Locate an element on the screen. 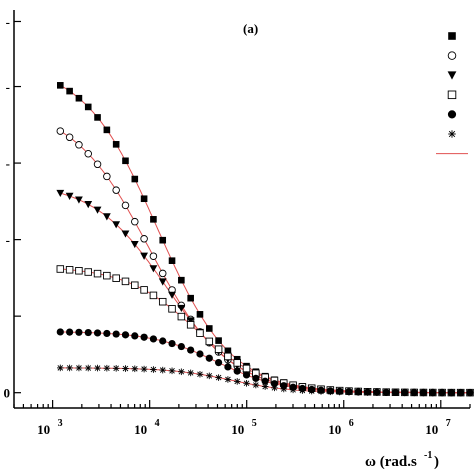 This screenshot has width=474, height=474. y-tick-label: - is located at coordinates (8, 240).